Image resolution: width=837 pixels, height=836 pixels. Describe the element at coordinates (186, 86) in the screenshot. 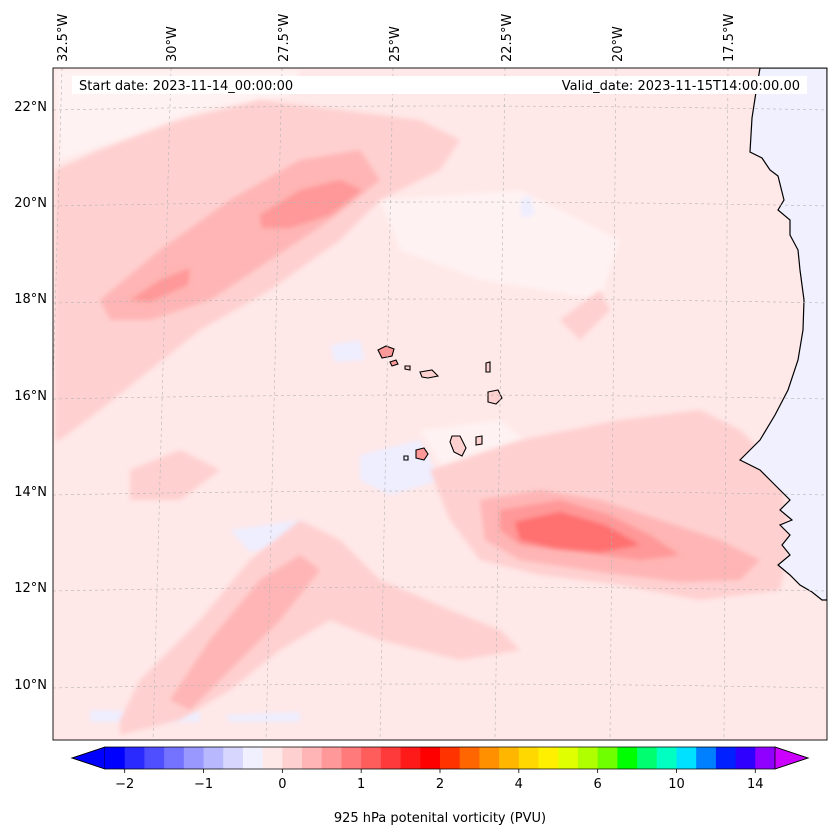

I see `start-date-text: Start date: 2023-11-14_00:00:00` at that location.